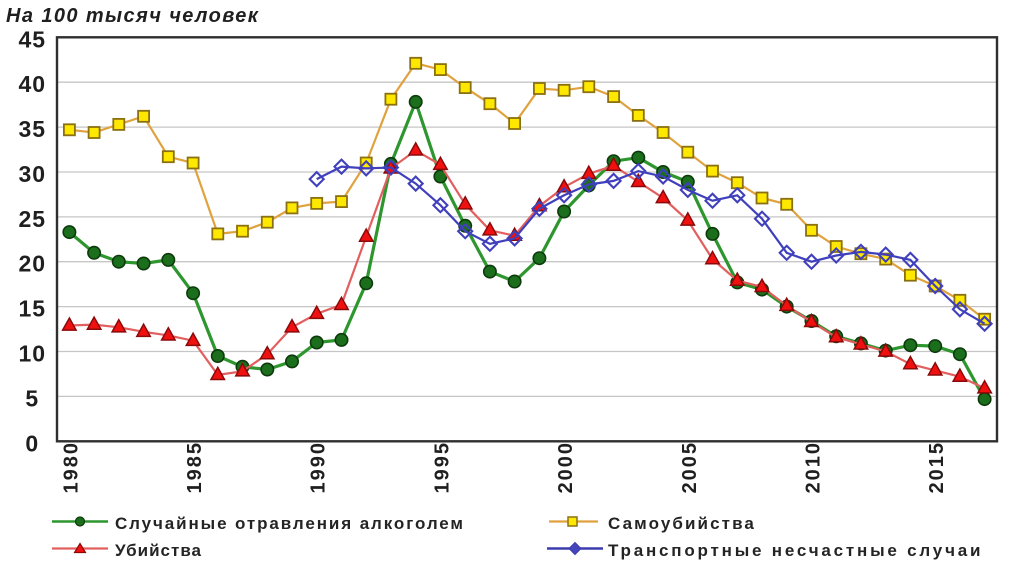  What do you see at coordinates (32, 443) in the screenshot?
I see `svg-text: 0` at bounding box center [32, 443].